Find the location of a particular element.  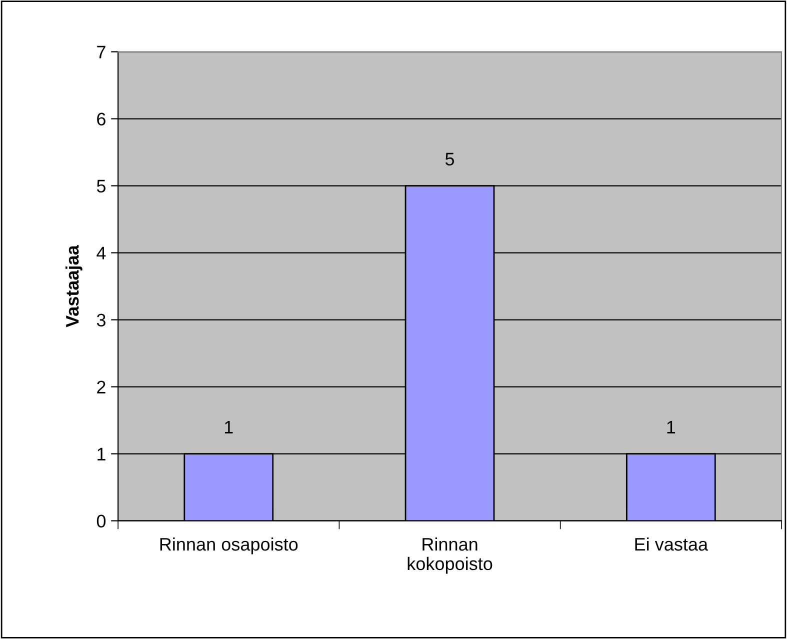

y-tick-label: 5 is located at coordinates (101, 186).